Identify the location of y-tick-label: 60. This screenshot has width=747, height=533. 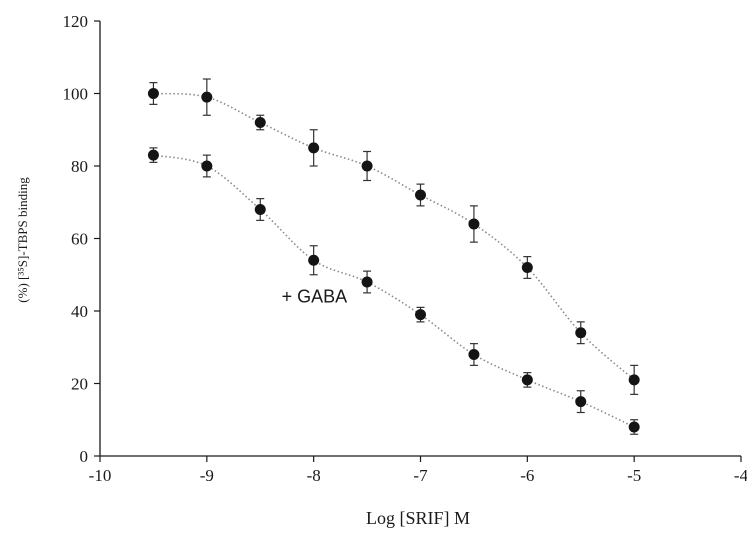
(79, 239).